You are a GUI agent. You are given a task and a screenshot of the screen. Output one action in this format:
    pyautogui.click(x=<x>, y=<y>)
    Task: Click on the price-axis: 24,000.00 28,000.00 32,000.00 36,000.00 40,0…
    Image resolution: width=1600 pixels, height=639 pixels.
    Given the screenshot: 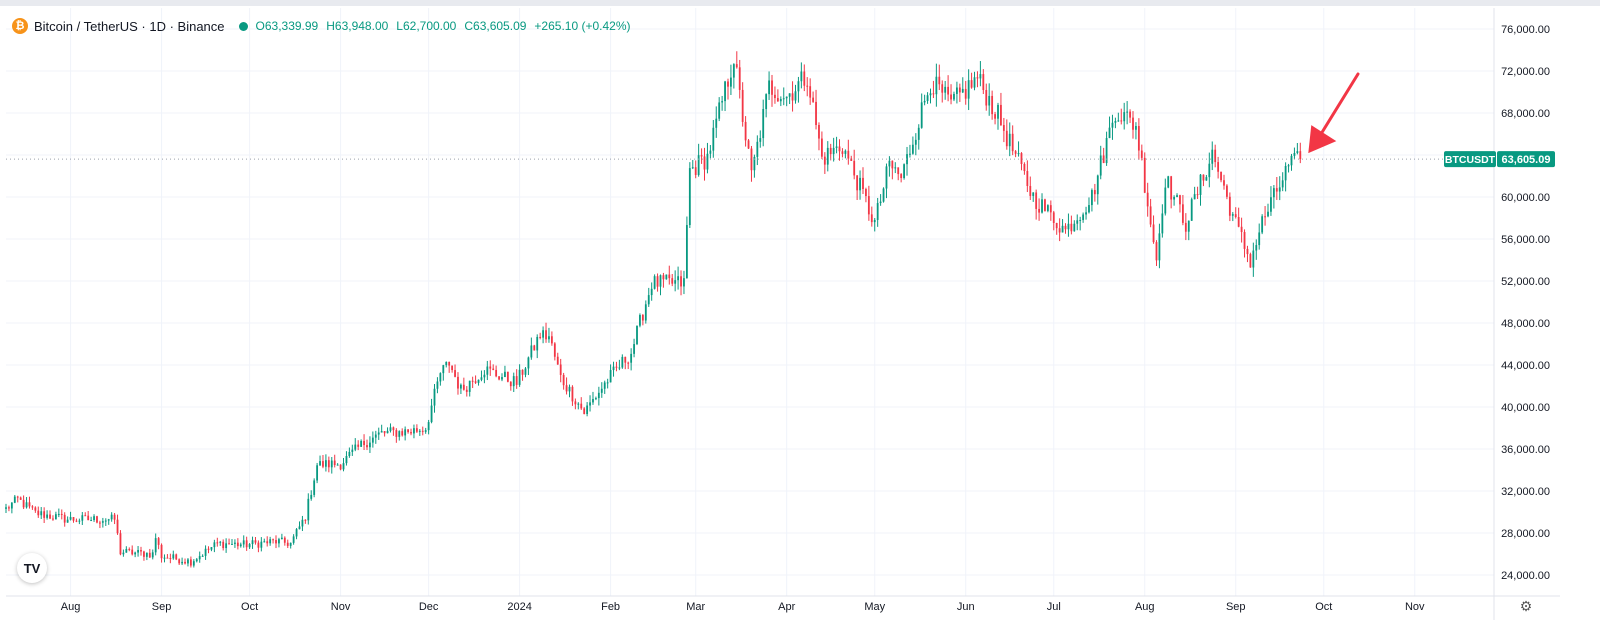 What is the action you would take?
    pyautogui.click(x=1521, y=314)
    